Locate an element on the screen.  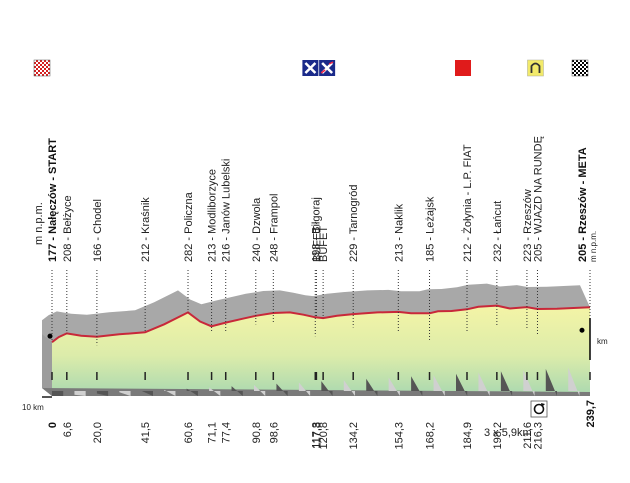
circuit-arch is located at coordinates (535, 67).